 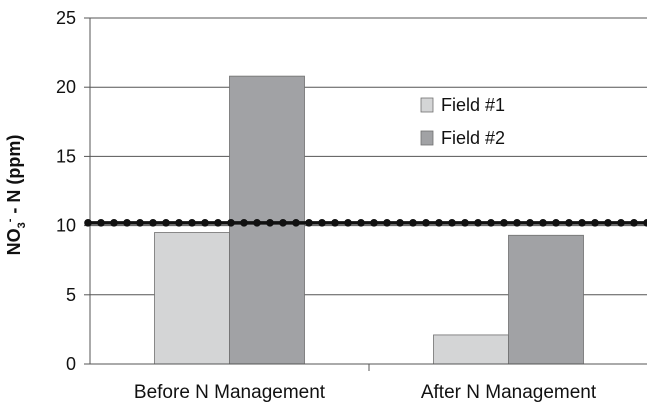 I want to click on x-tick-label: Before N Management, so click(x=230, y=392).